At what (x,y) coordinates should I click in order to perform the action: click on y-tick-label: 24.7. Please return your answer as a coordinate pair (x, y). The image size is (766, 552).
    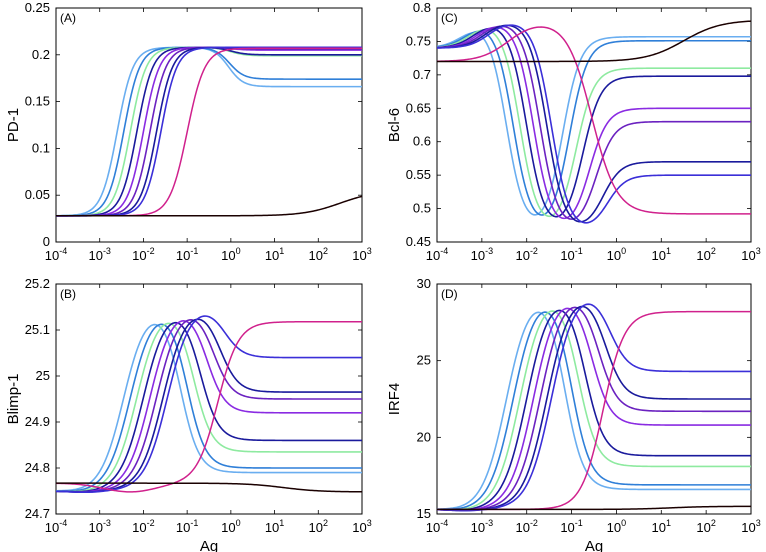
    Looking at the image, I should click on (37, 513).